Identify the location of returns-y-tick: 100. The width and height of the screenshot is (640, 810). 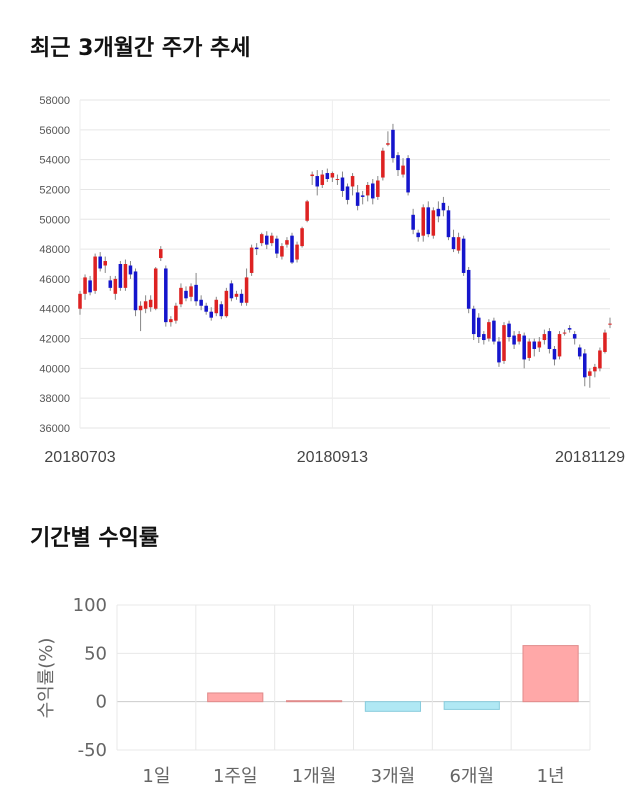
(90, 605).